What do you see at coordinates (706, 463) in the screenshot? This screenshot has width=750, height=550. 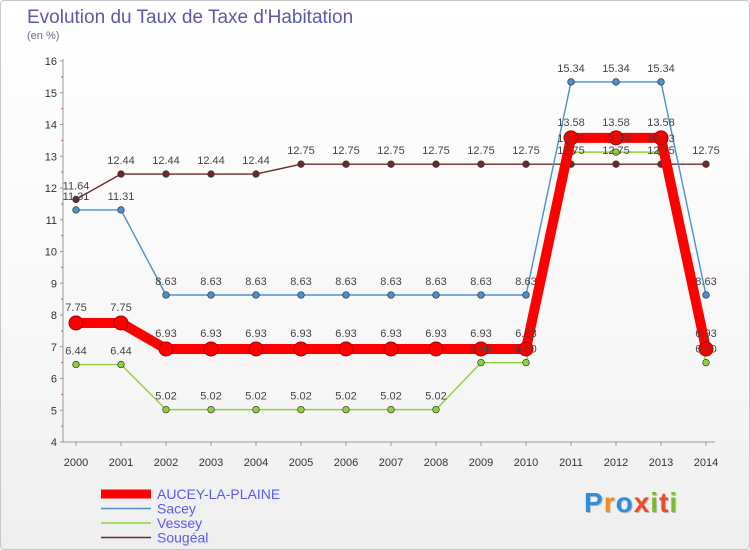 I see `x-tick-label: 2014` at bounding box center [706, 463].